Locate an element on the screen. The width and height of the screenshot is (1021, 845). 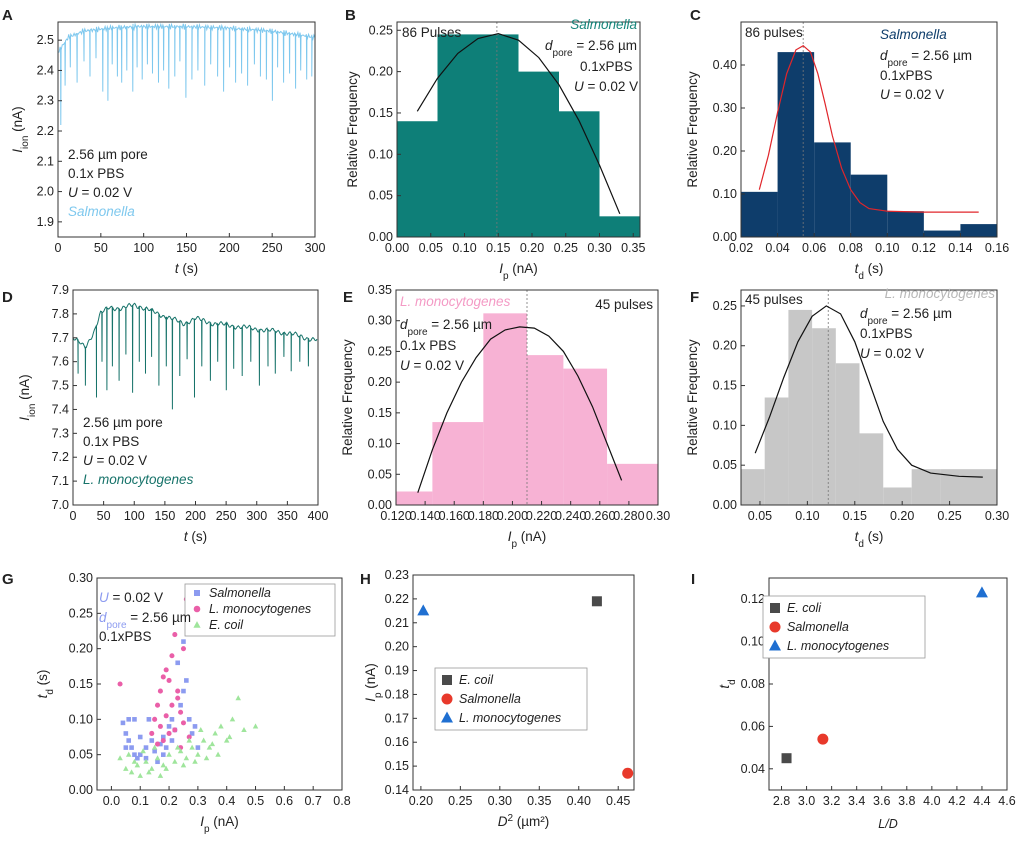
y-tick-label: 7.6 is located at coordinates (60, 362).